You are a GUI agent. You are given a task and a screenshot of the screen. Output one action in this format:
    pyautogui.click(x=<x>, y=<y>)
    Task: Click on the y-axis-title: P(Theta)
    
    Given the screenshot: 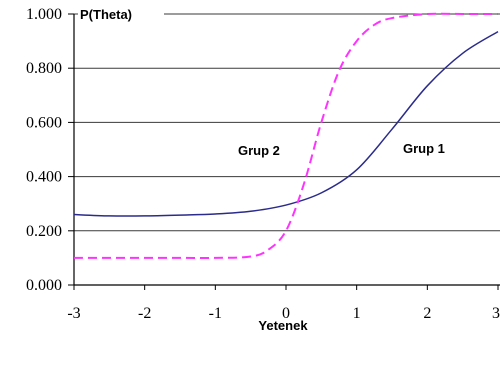 What is the action you would take?
    pyautogui.click(x=106, y=14)
    